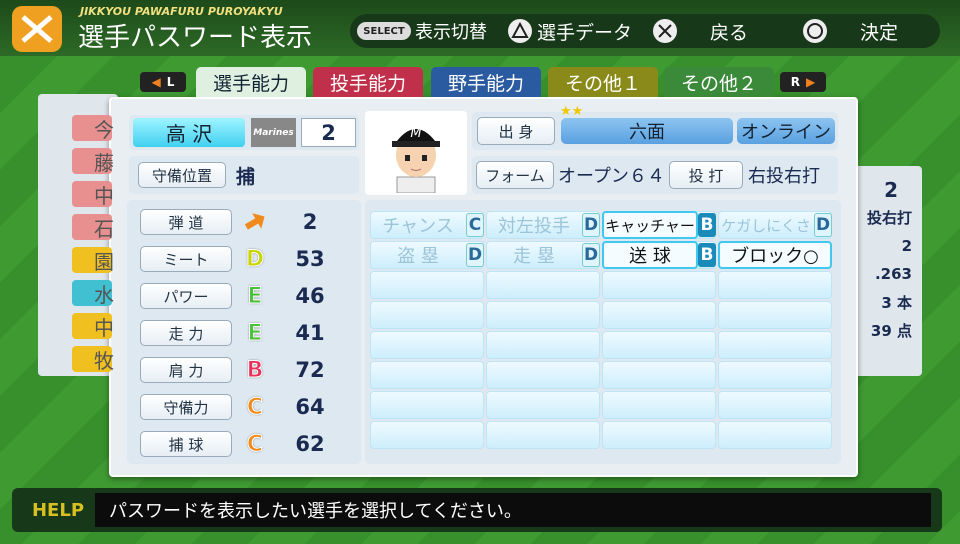  Describe the element at coordinates (93, 161) in the screenshot. I see `back-name: 藤` at that location.